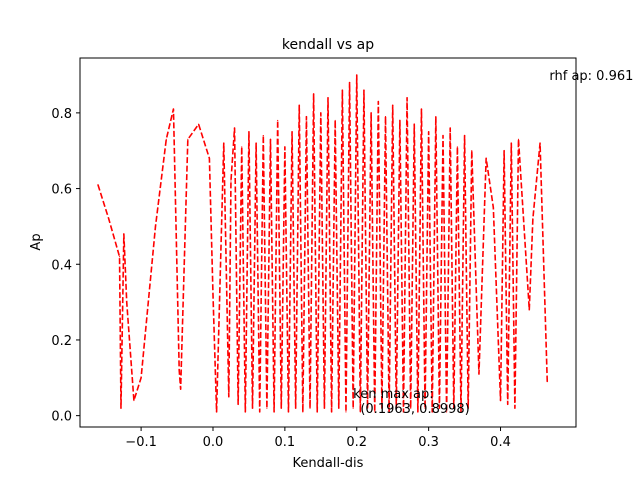 The image size is (640, 480). I want to click on x-tick-label: 0.1, so click(285, 442).